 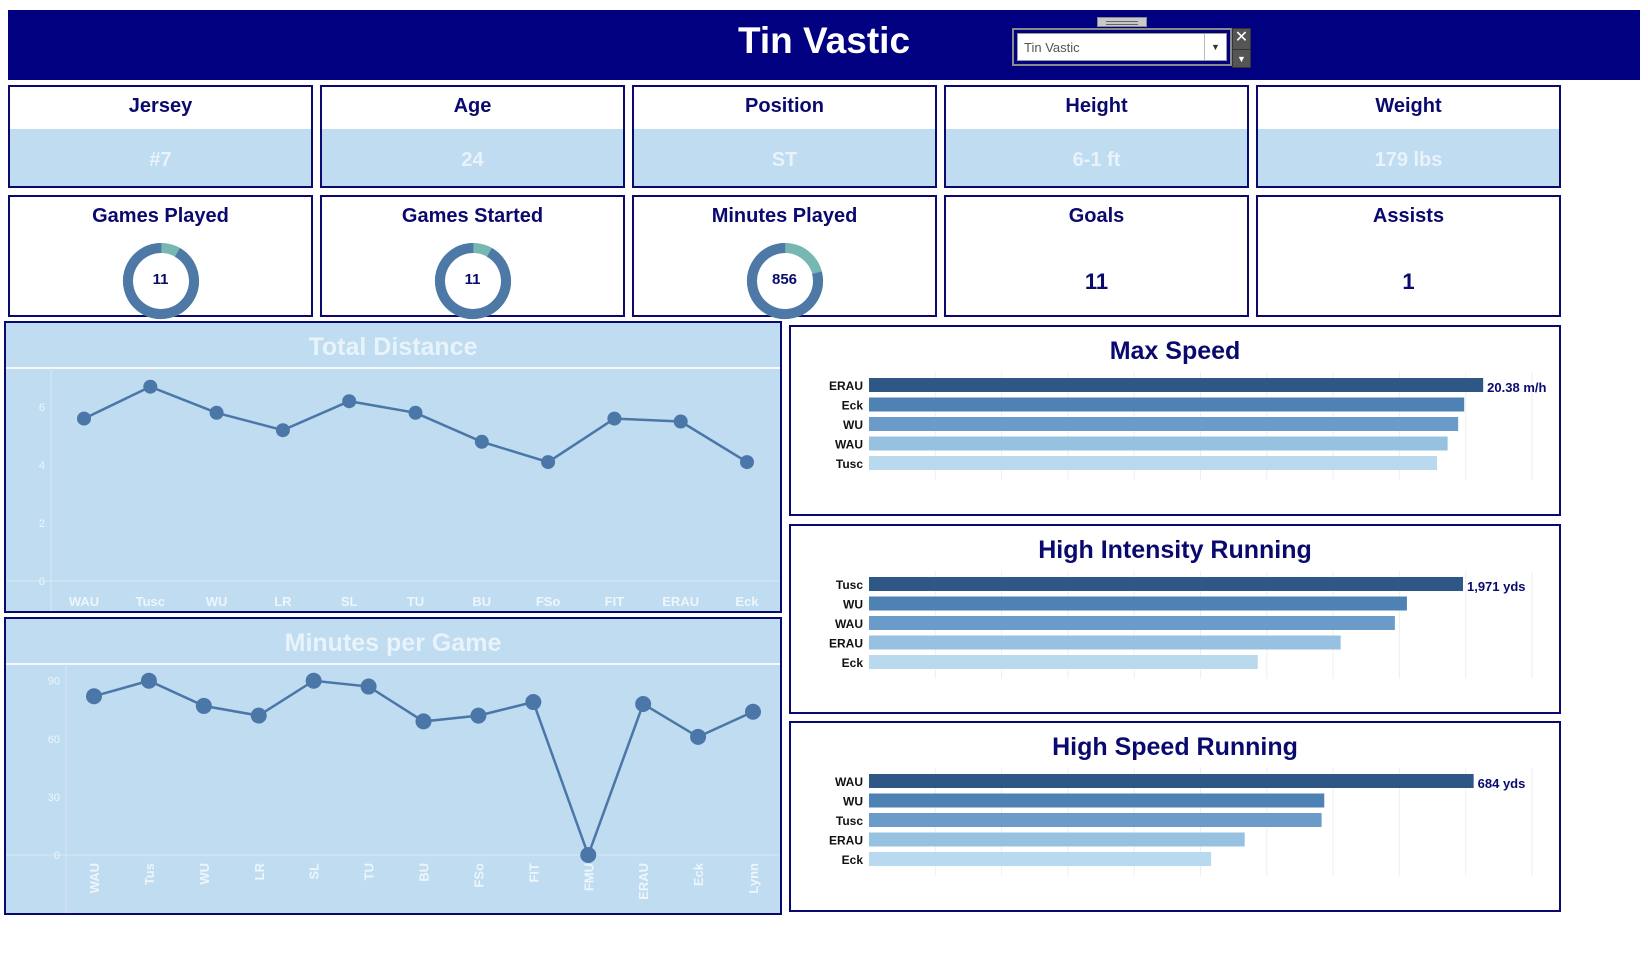 I want to click on age-label: Age, so click(x=472, y=106).